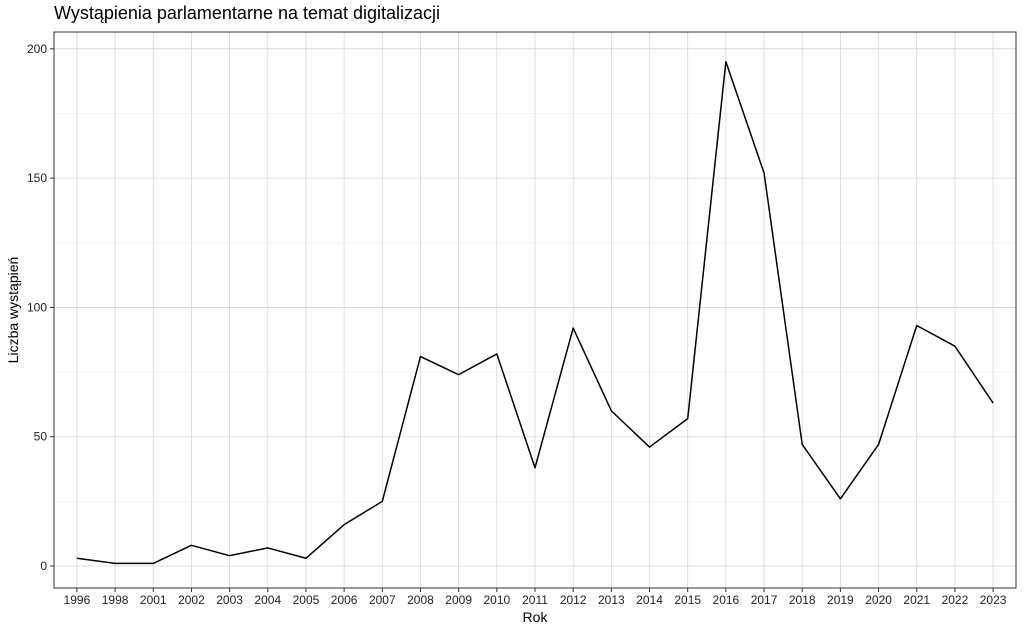  I want to click on y-axis-title: Liczba wystąpień, so click(13, 310).